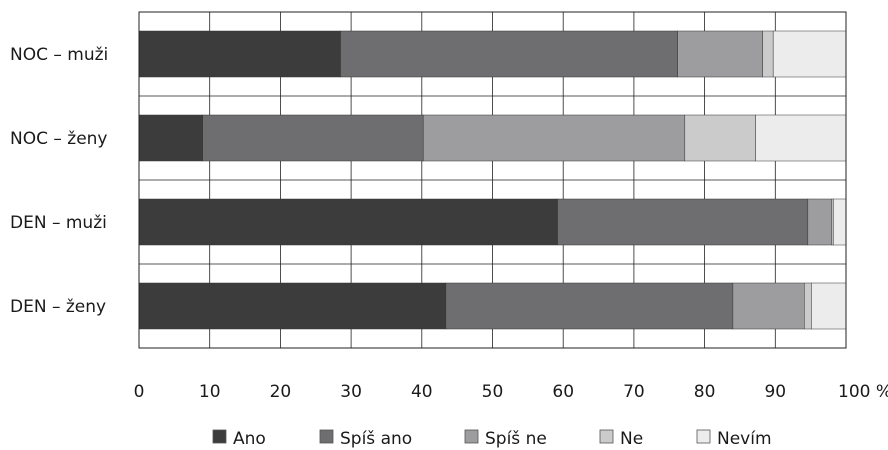 The width and height of the screenshot is (888, 450). Describe the element at coordinates (863, 392) in the screenshot. I see `x-tick-label: 100 %` at that location.